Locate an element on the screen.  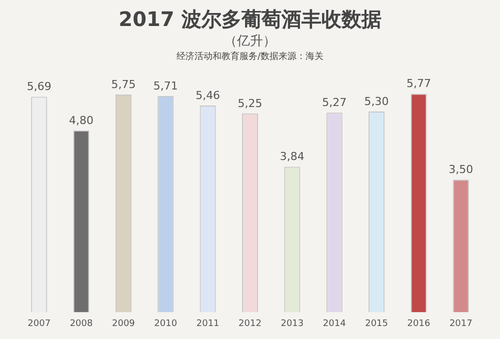
x-tick-label: 2011 is located at coordinates (208, 323).